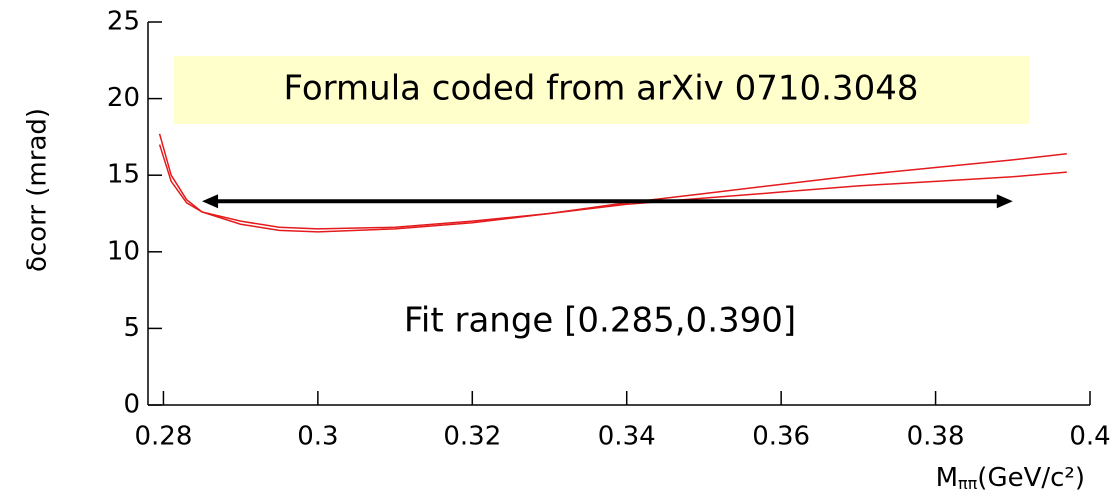 The height and width of the screenshot is (495, 1110). What do you see at coordinates (612, 187) in the screenshot?
I see `line` at bounding box center [612, 187].